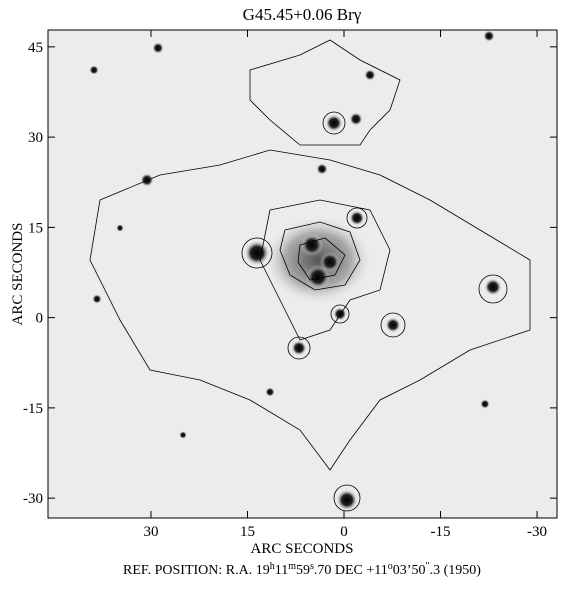  Describe the element at coordinates (40, 319) in the screenshot. I see `y-tick-label: 0` at that location.